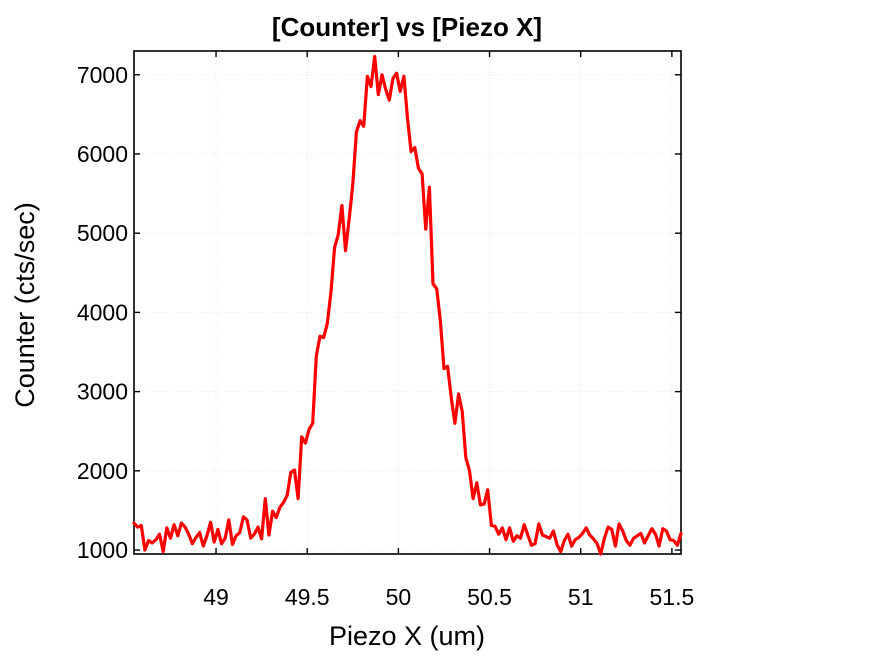 This screenshot has height=656, width=875. What do you see at coordinates (672, 597) in the screenshot?
I see `x-tick-label: 51.5` at bounding box center [672, 597].